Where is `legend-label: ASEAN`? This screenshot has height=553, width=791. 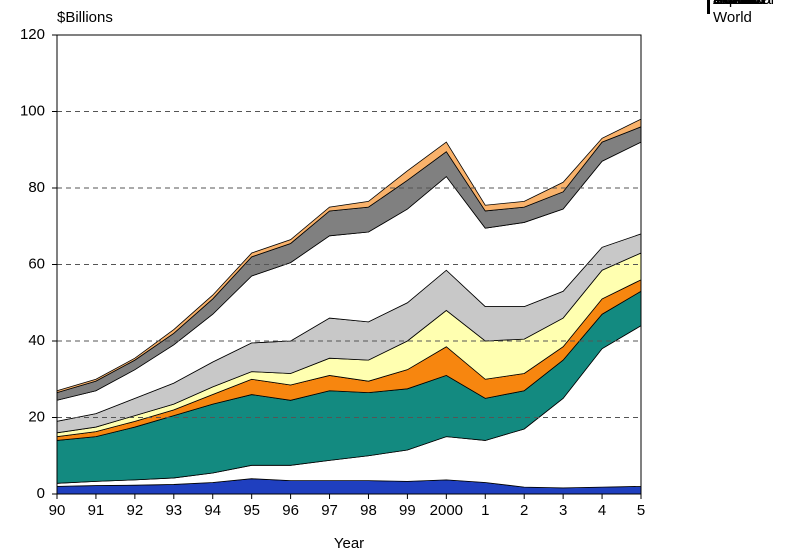
legend-label: ASEAN is located at coordinates (738, 4).